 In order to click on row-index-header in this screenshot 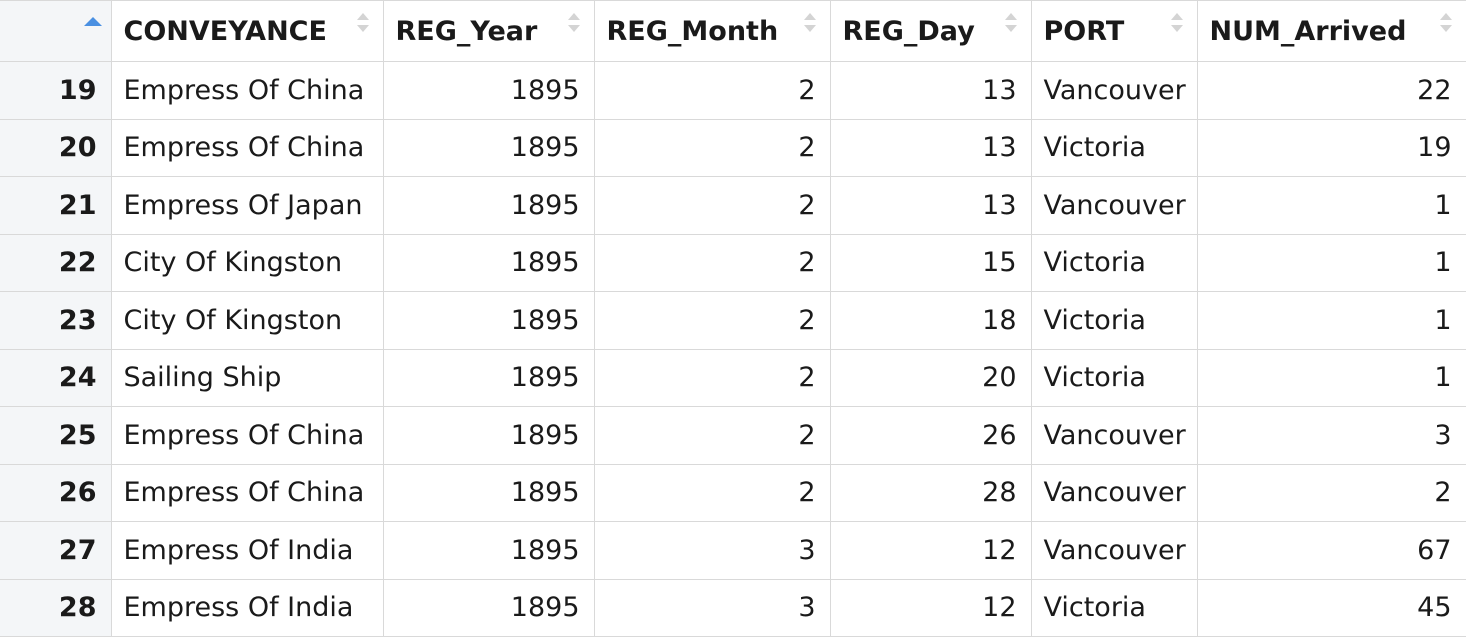, I will do `click(56, 31)`.